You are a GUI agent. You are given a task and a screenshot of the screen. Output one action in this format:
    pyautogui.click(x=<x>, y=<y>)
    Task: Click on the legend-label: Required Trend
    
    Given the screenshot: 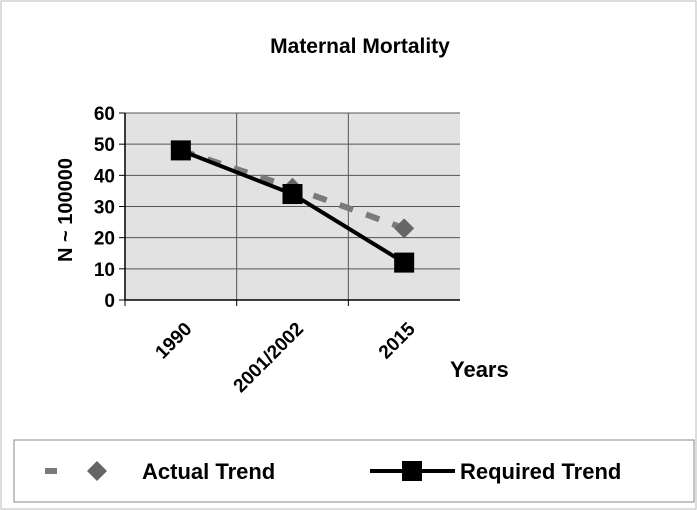 What is the action you would take?
    pyautogui.click(x=540, y=471)
    